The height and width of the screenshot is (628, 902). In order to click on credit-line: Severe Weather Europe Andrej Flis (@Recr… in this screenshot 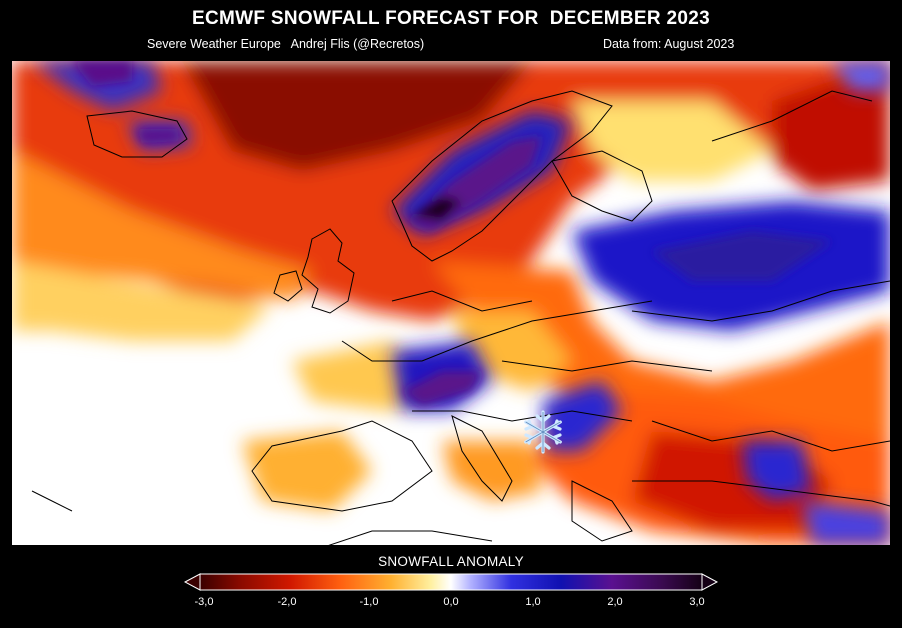, I will do `click(286, 44)`.